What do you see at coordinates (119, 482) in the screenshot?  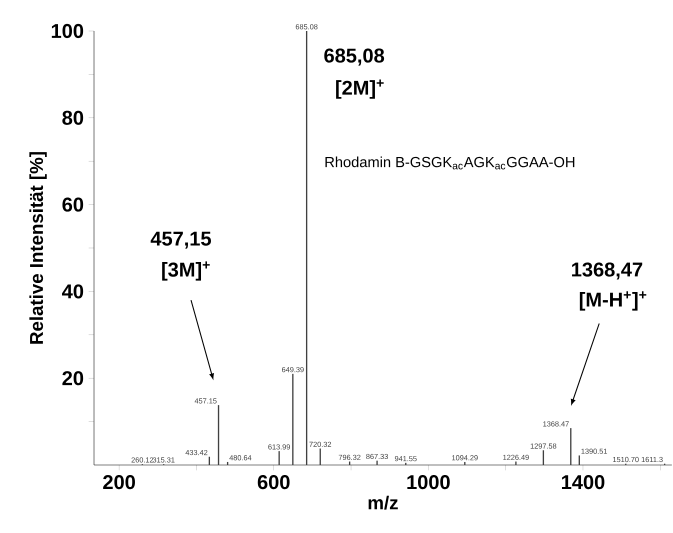 I see `x-tick-label: 200` at bounding box center [119, 482].